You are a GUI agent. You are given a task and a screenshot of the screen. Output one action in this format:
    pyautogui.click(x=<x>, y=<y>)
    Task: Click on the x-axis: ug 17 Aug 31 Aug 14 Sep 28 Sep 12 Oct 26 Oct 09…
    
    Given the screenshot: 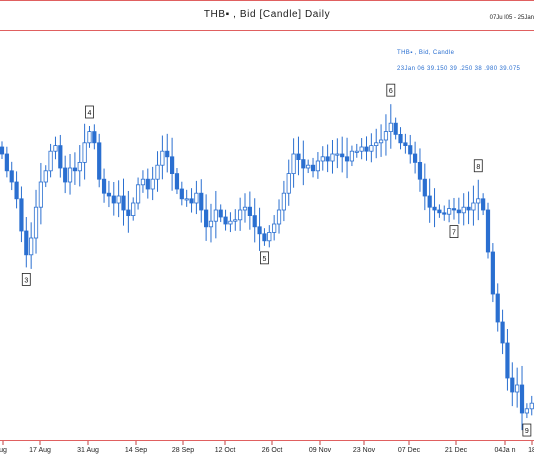 What is the action you would take?
    pyautogui.click(x=267, y=447)
    